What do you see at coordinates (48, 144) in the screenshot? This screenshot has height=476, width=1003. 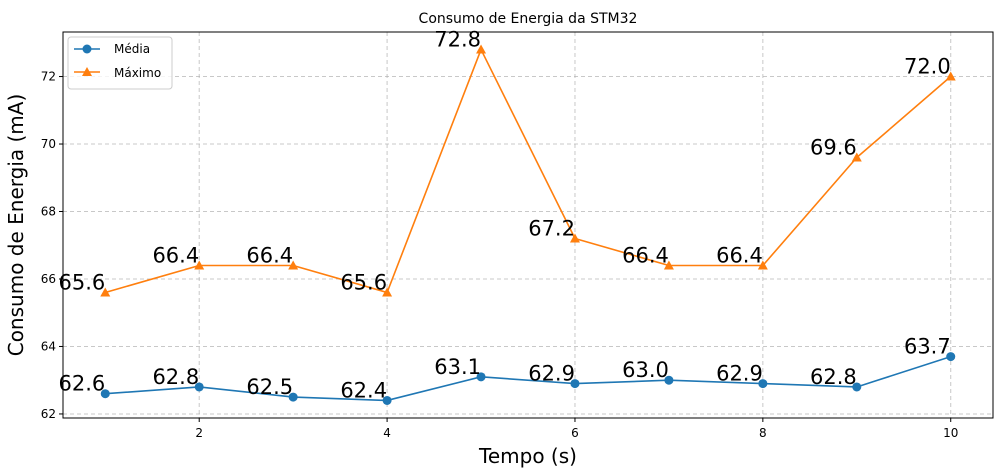 I see `y-tick-label: 70` at bounding box center [48, 144].